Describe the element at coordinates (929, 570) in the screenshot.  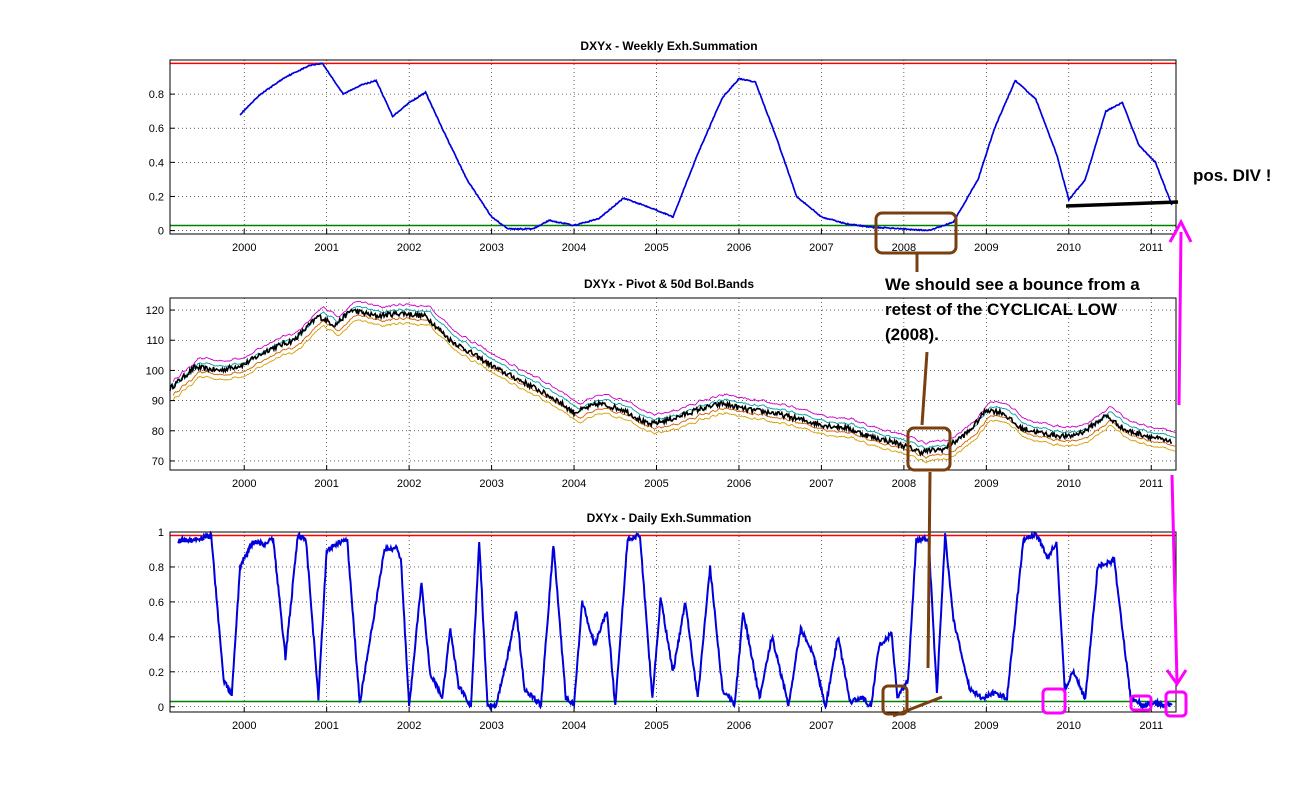
I see `brown-connector-daily` at that location.